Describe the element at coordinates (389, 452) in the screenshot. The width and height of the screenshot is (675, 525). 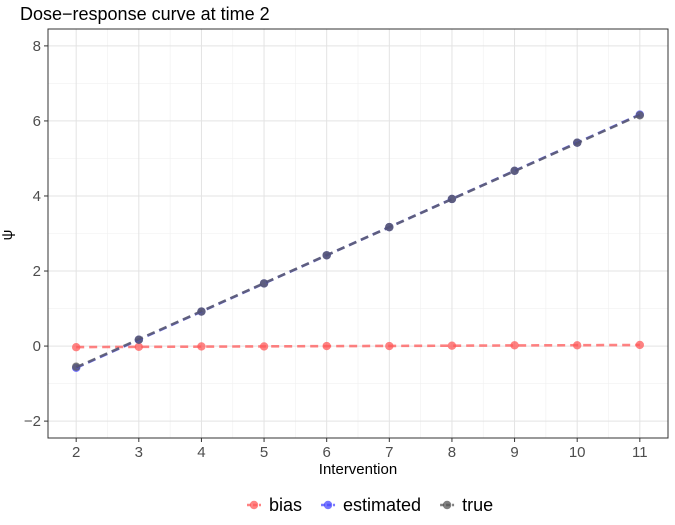
I see `x-tick-label: 7` at that location.